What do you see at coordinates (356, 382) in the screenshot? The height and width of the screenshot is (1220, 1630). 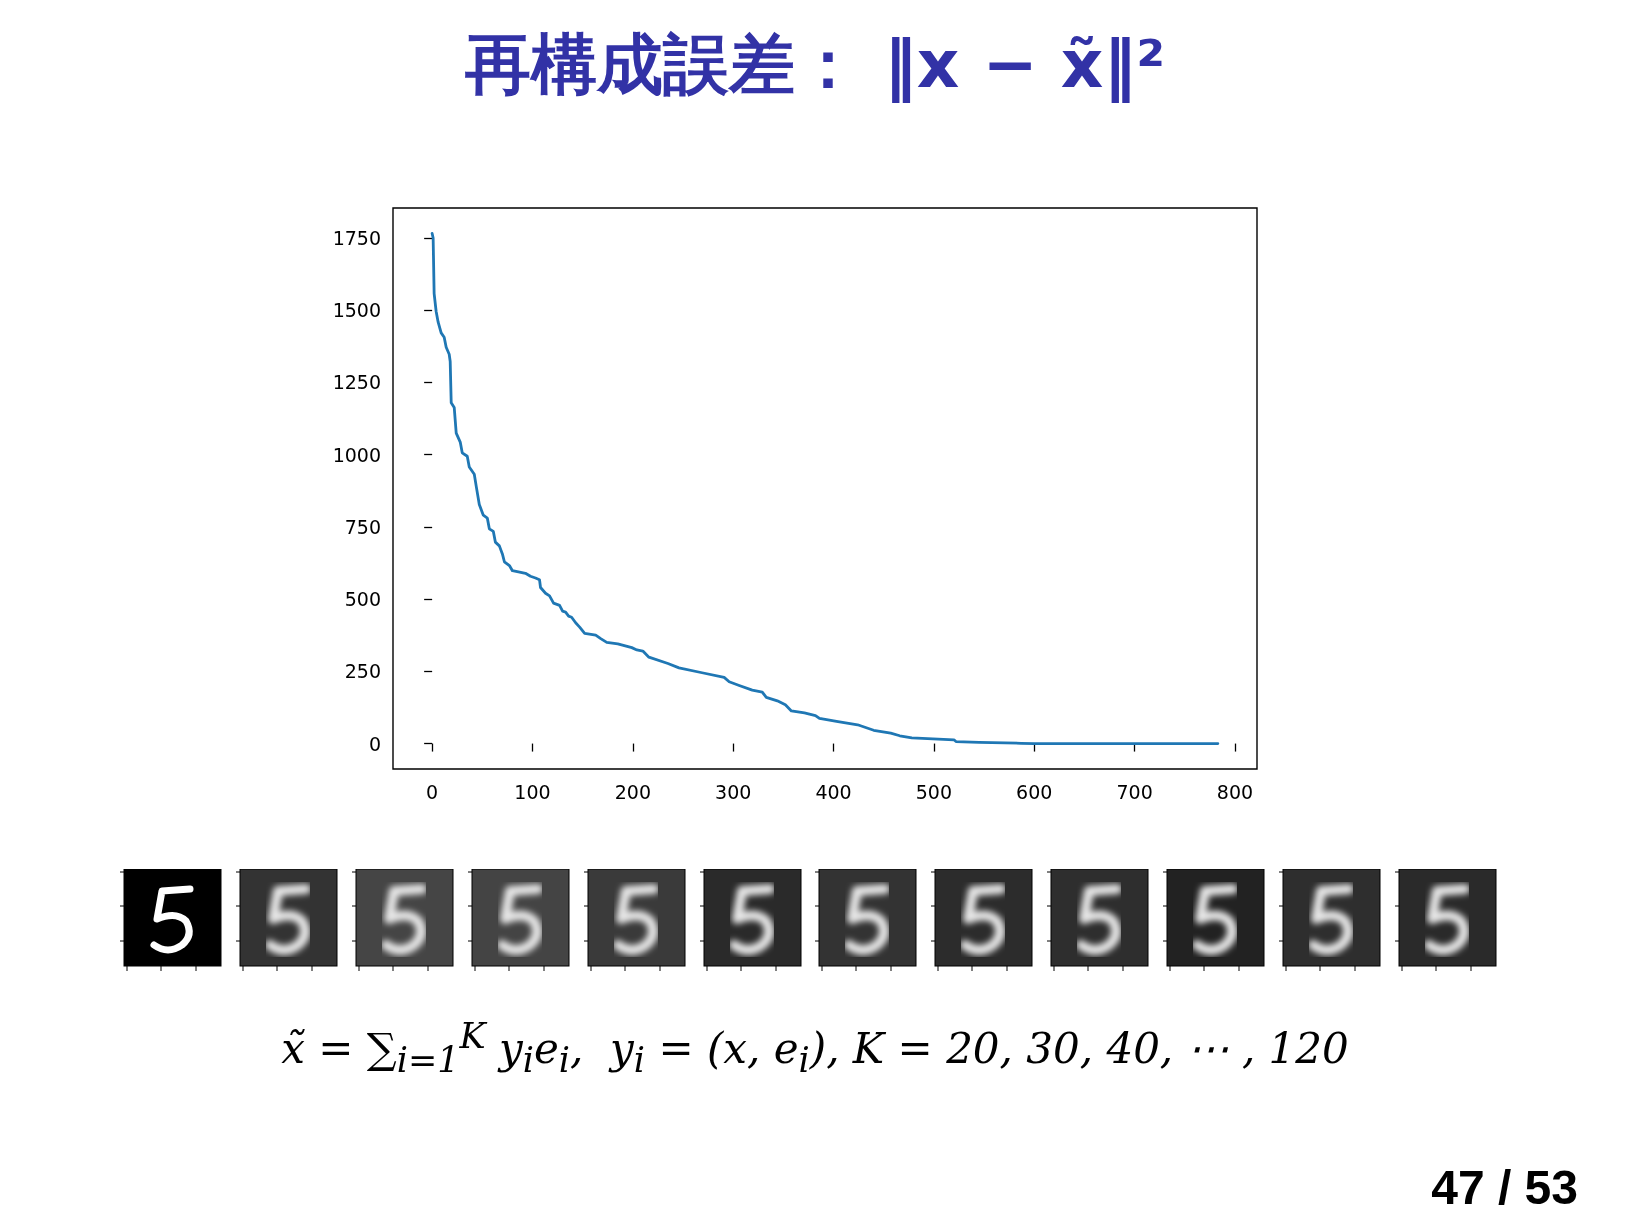 I see `y-tick-label: 1250` at bounding box center [356, 382].